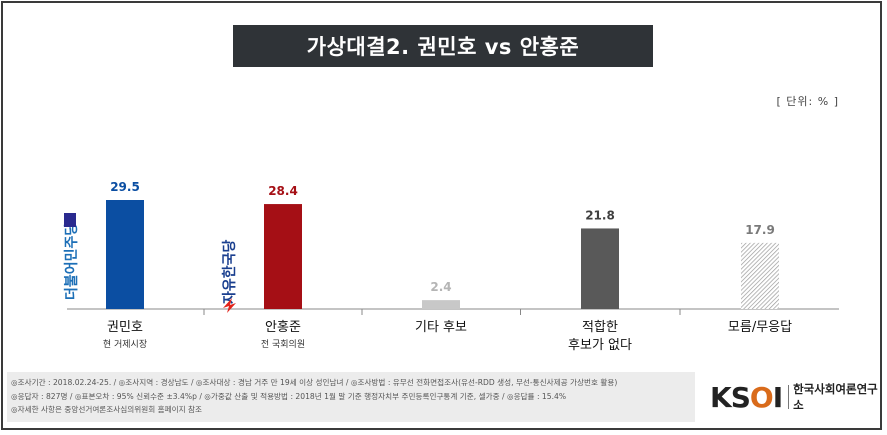 This screenshot has height=435, width=887. Describe the element at coordinates (125, 327) in the screenshot. I see `category-label: 권민호` at that location.